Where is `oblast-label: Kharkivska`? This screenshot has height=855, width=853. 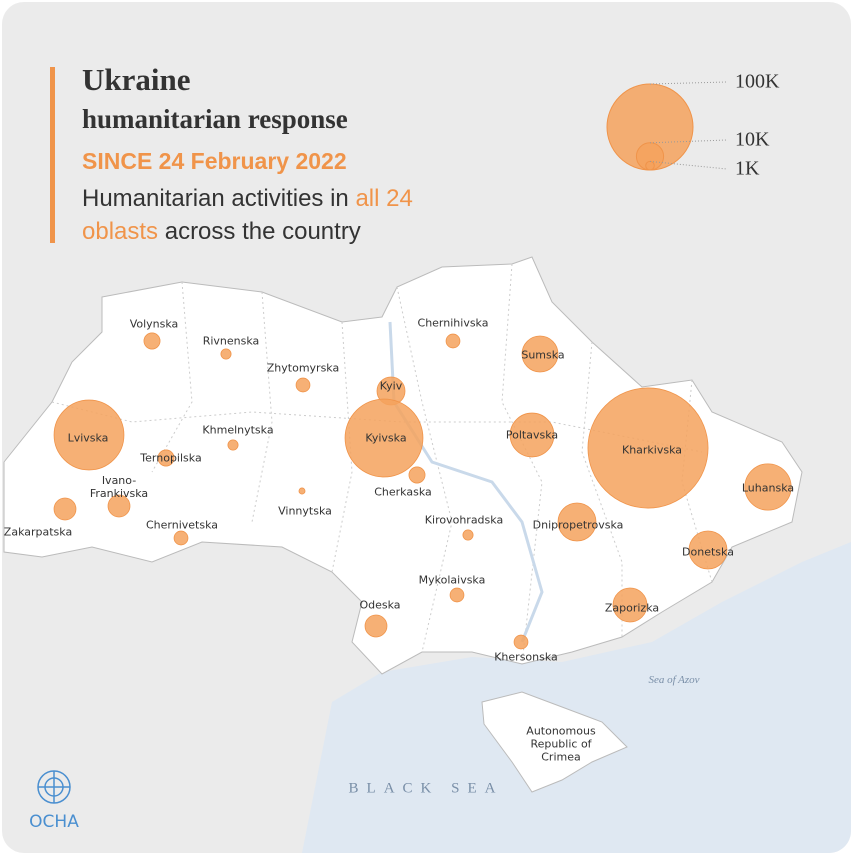
oblast-label: Kharkivska is located at coordinates (652, 450).